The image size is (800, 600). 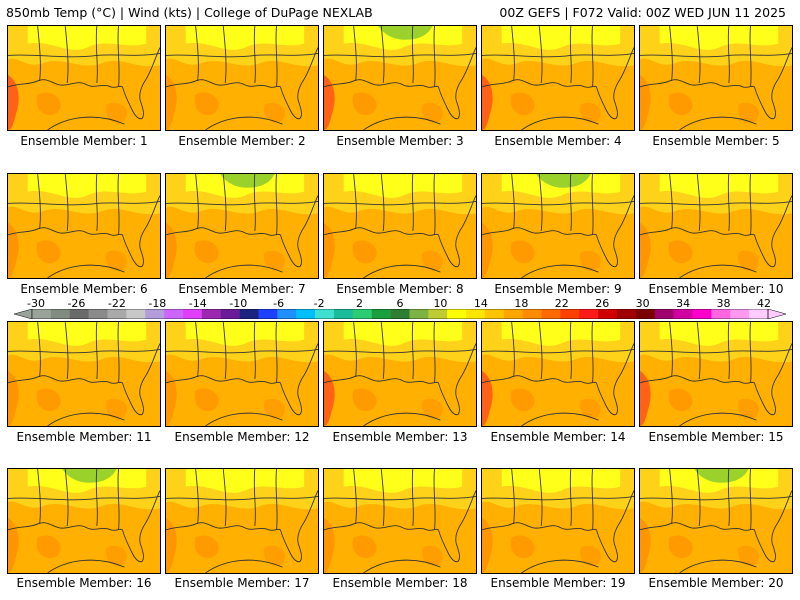 I want to click on ensemble-member-caption: Ensemble Member: 4, so click(x=558, y=141).